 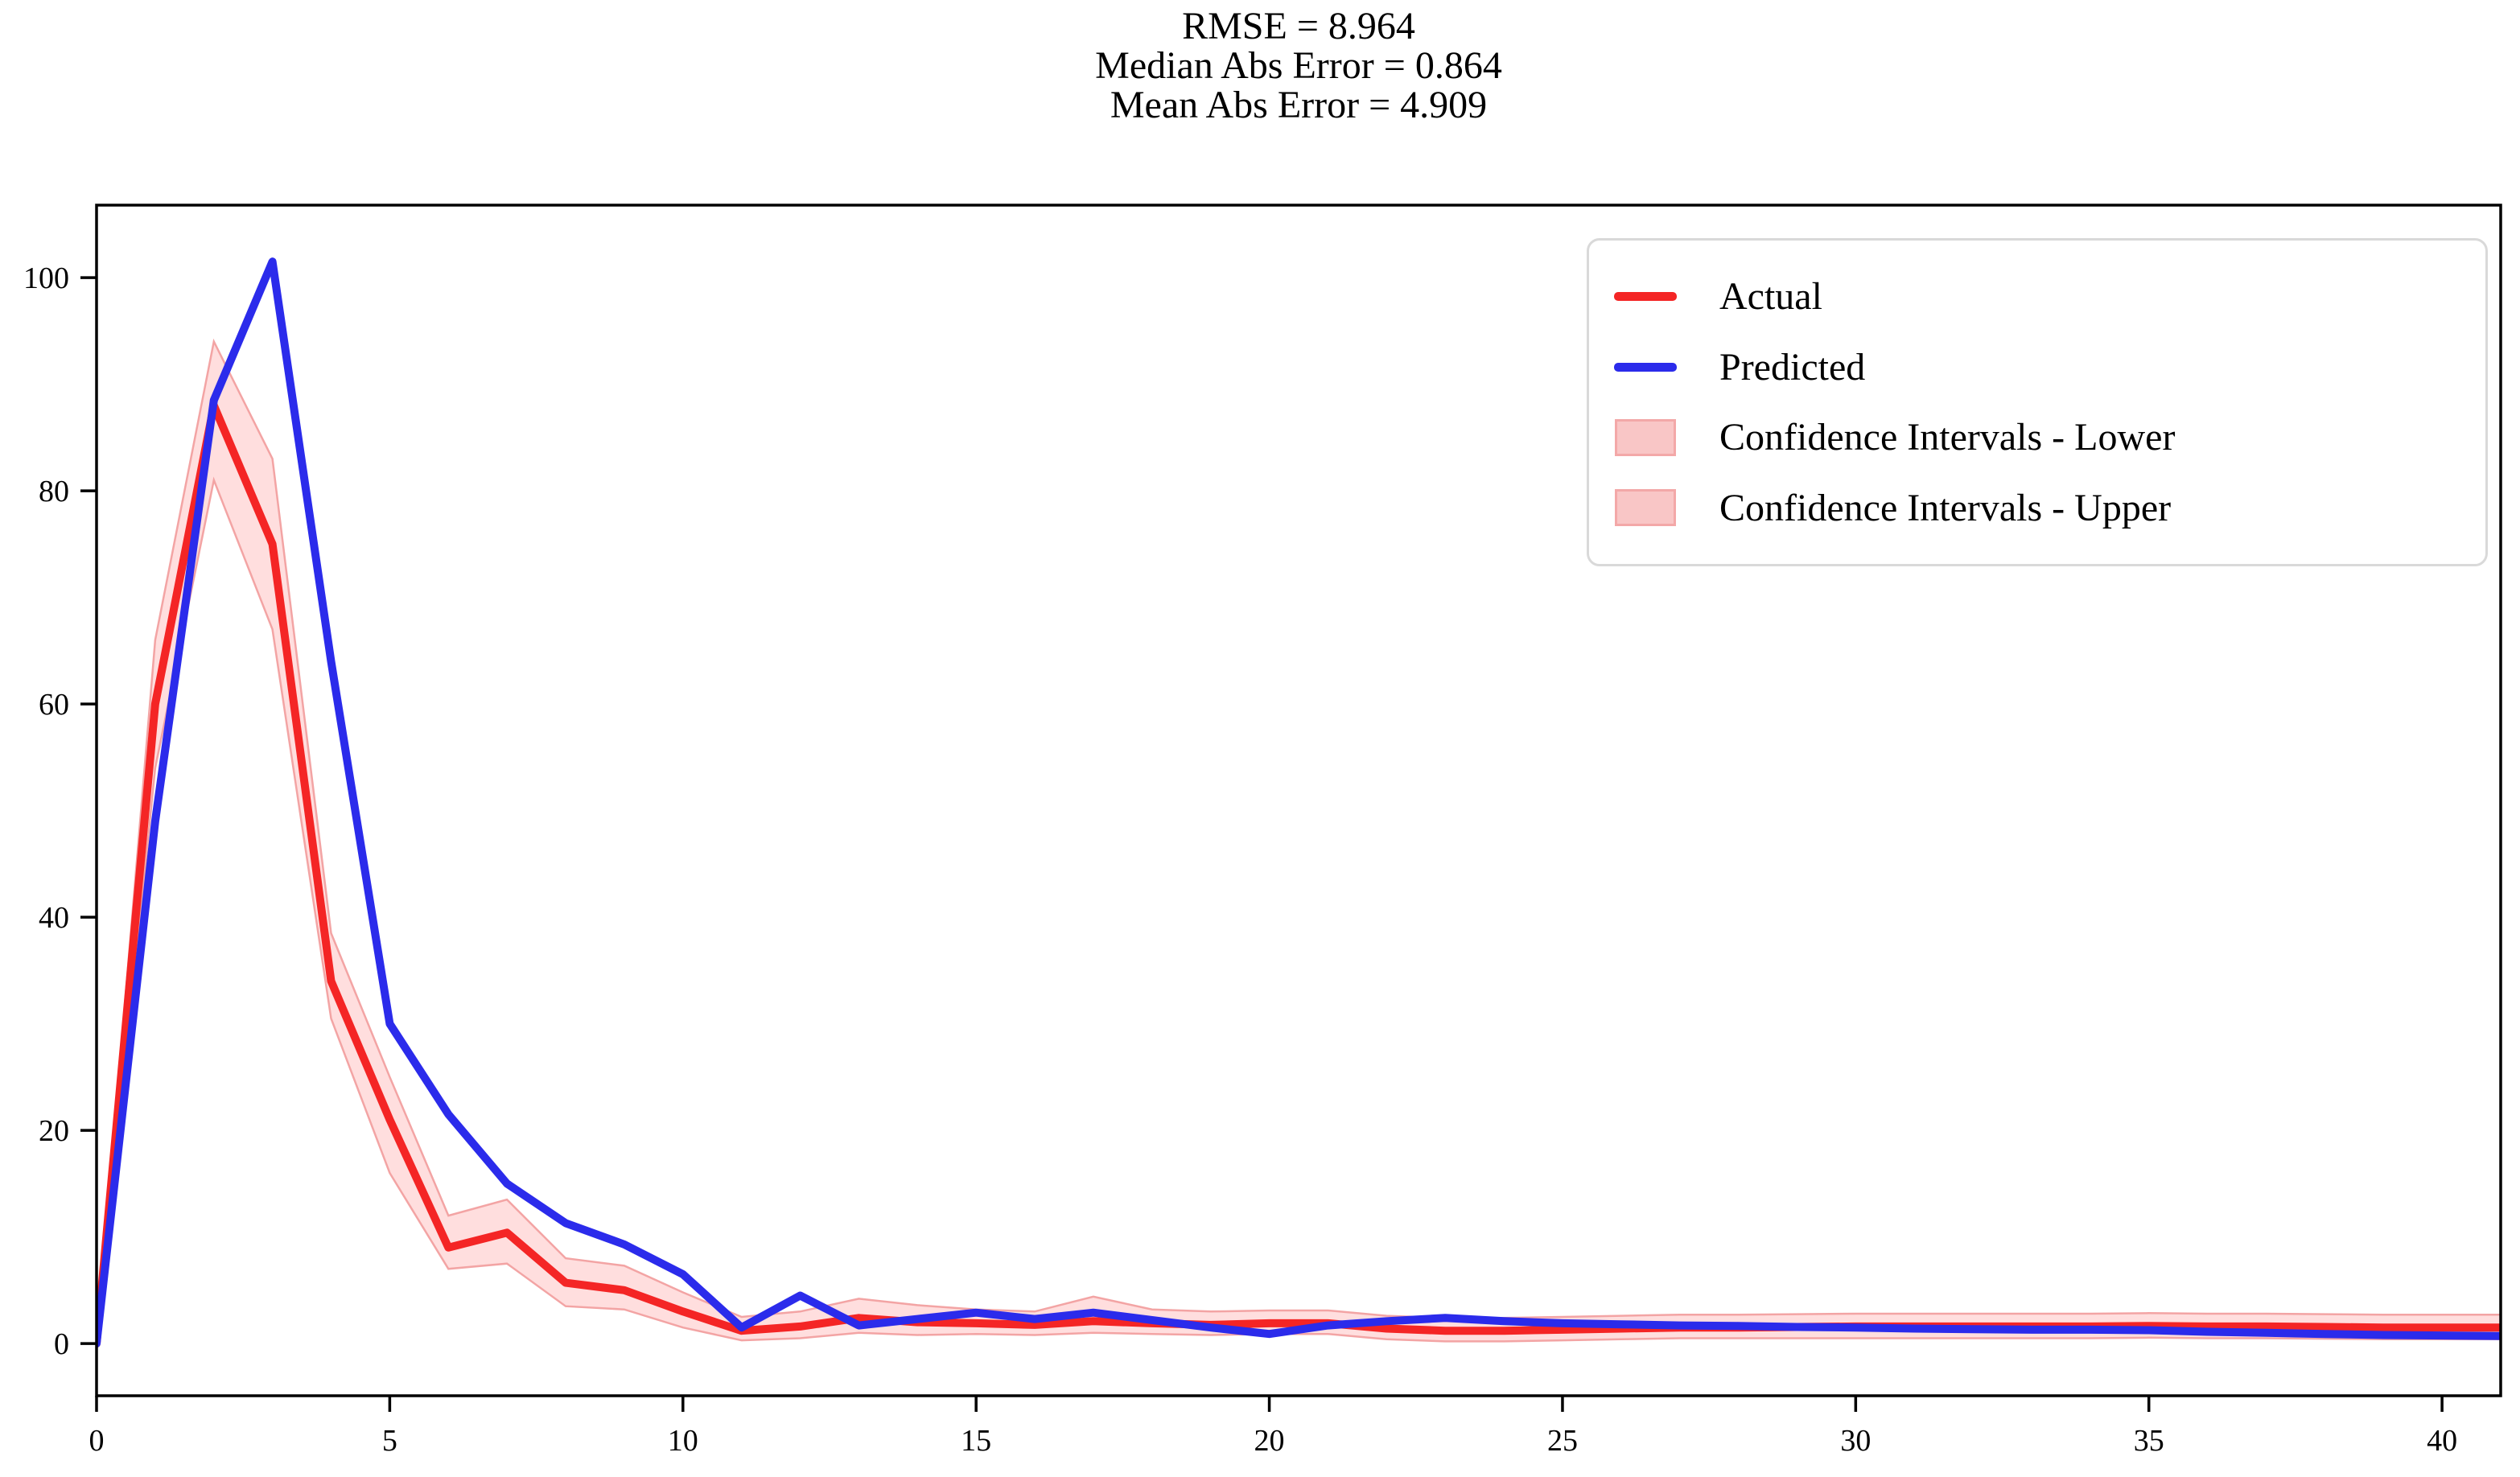 I want to click on ci-lower-patch-swatch, so click(x=1645, y=437).